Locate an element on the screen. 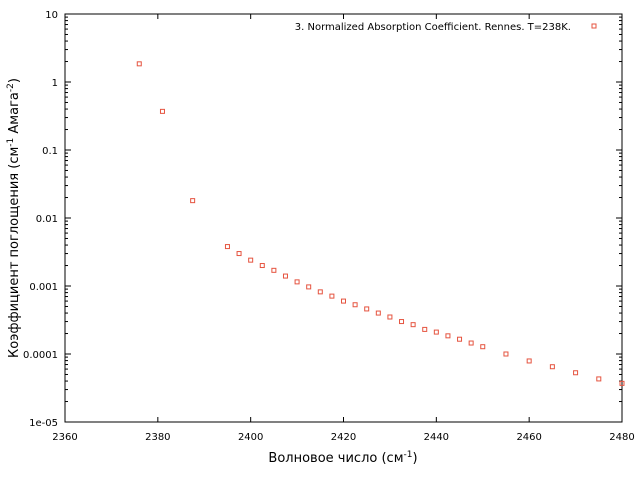 The width and height of the screenshot is (640, 480). y-tick-label: 1e-05 is located at coordinates (43, 423).